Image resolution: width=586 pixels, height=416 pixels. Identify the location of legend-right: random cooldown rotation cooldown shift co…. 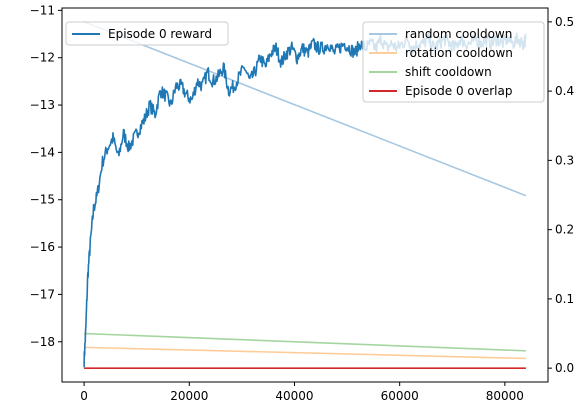
(453, 62).